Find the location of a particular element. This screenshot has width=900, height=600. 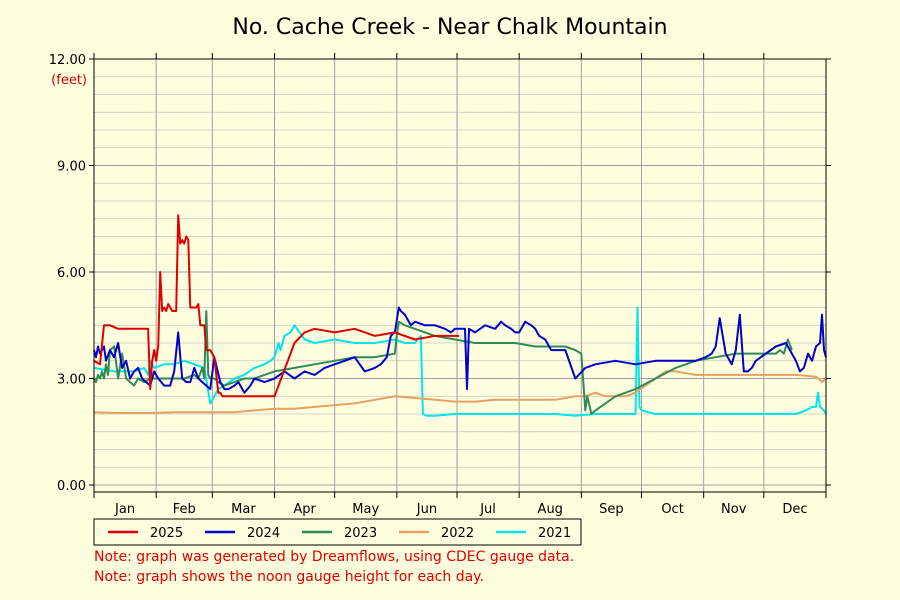

x-month-label: Nov is located at coordinates (734, 509).